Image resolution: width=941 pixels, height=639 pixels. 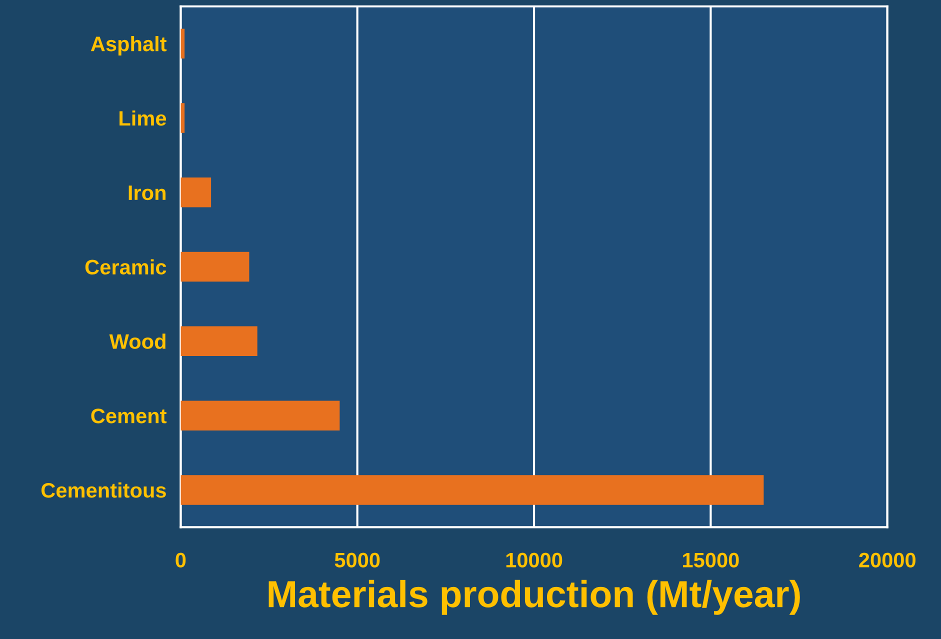 I want to click on y-tick-label: Ceramic, so click(x=125, y=267).